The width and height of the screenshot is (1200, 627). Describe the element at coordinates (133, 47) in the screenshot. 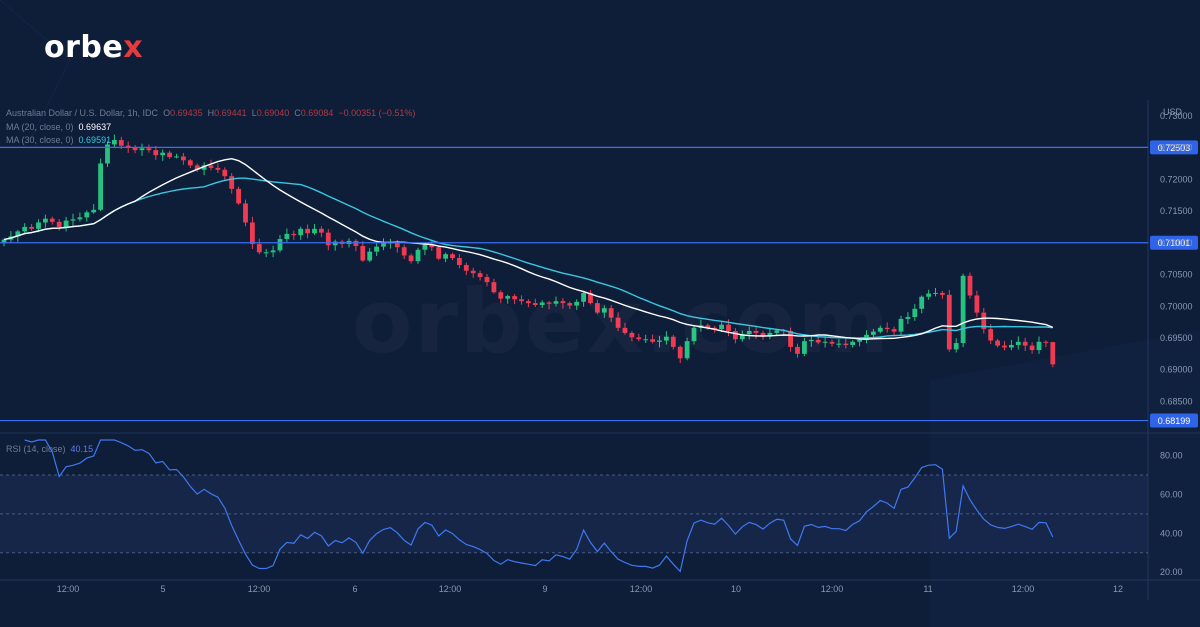

I see `logo-x: x` at that location.